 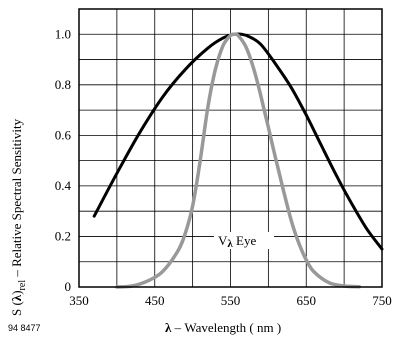 What do you see at coordinates (382, 300) in the screenshot?
I see `x-tick-label: 750` at bounding box center [382, 300].